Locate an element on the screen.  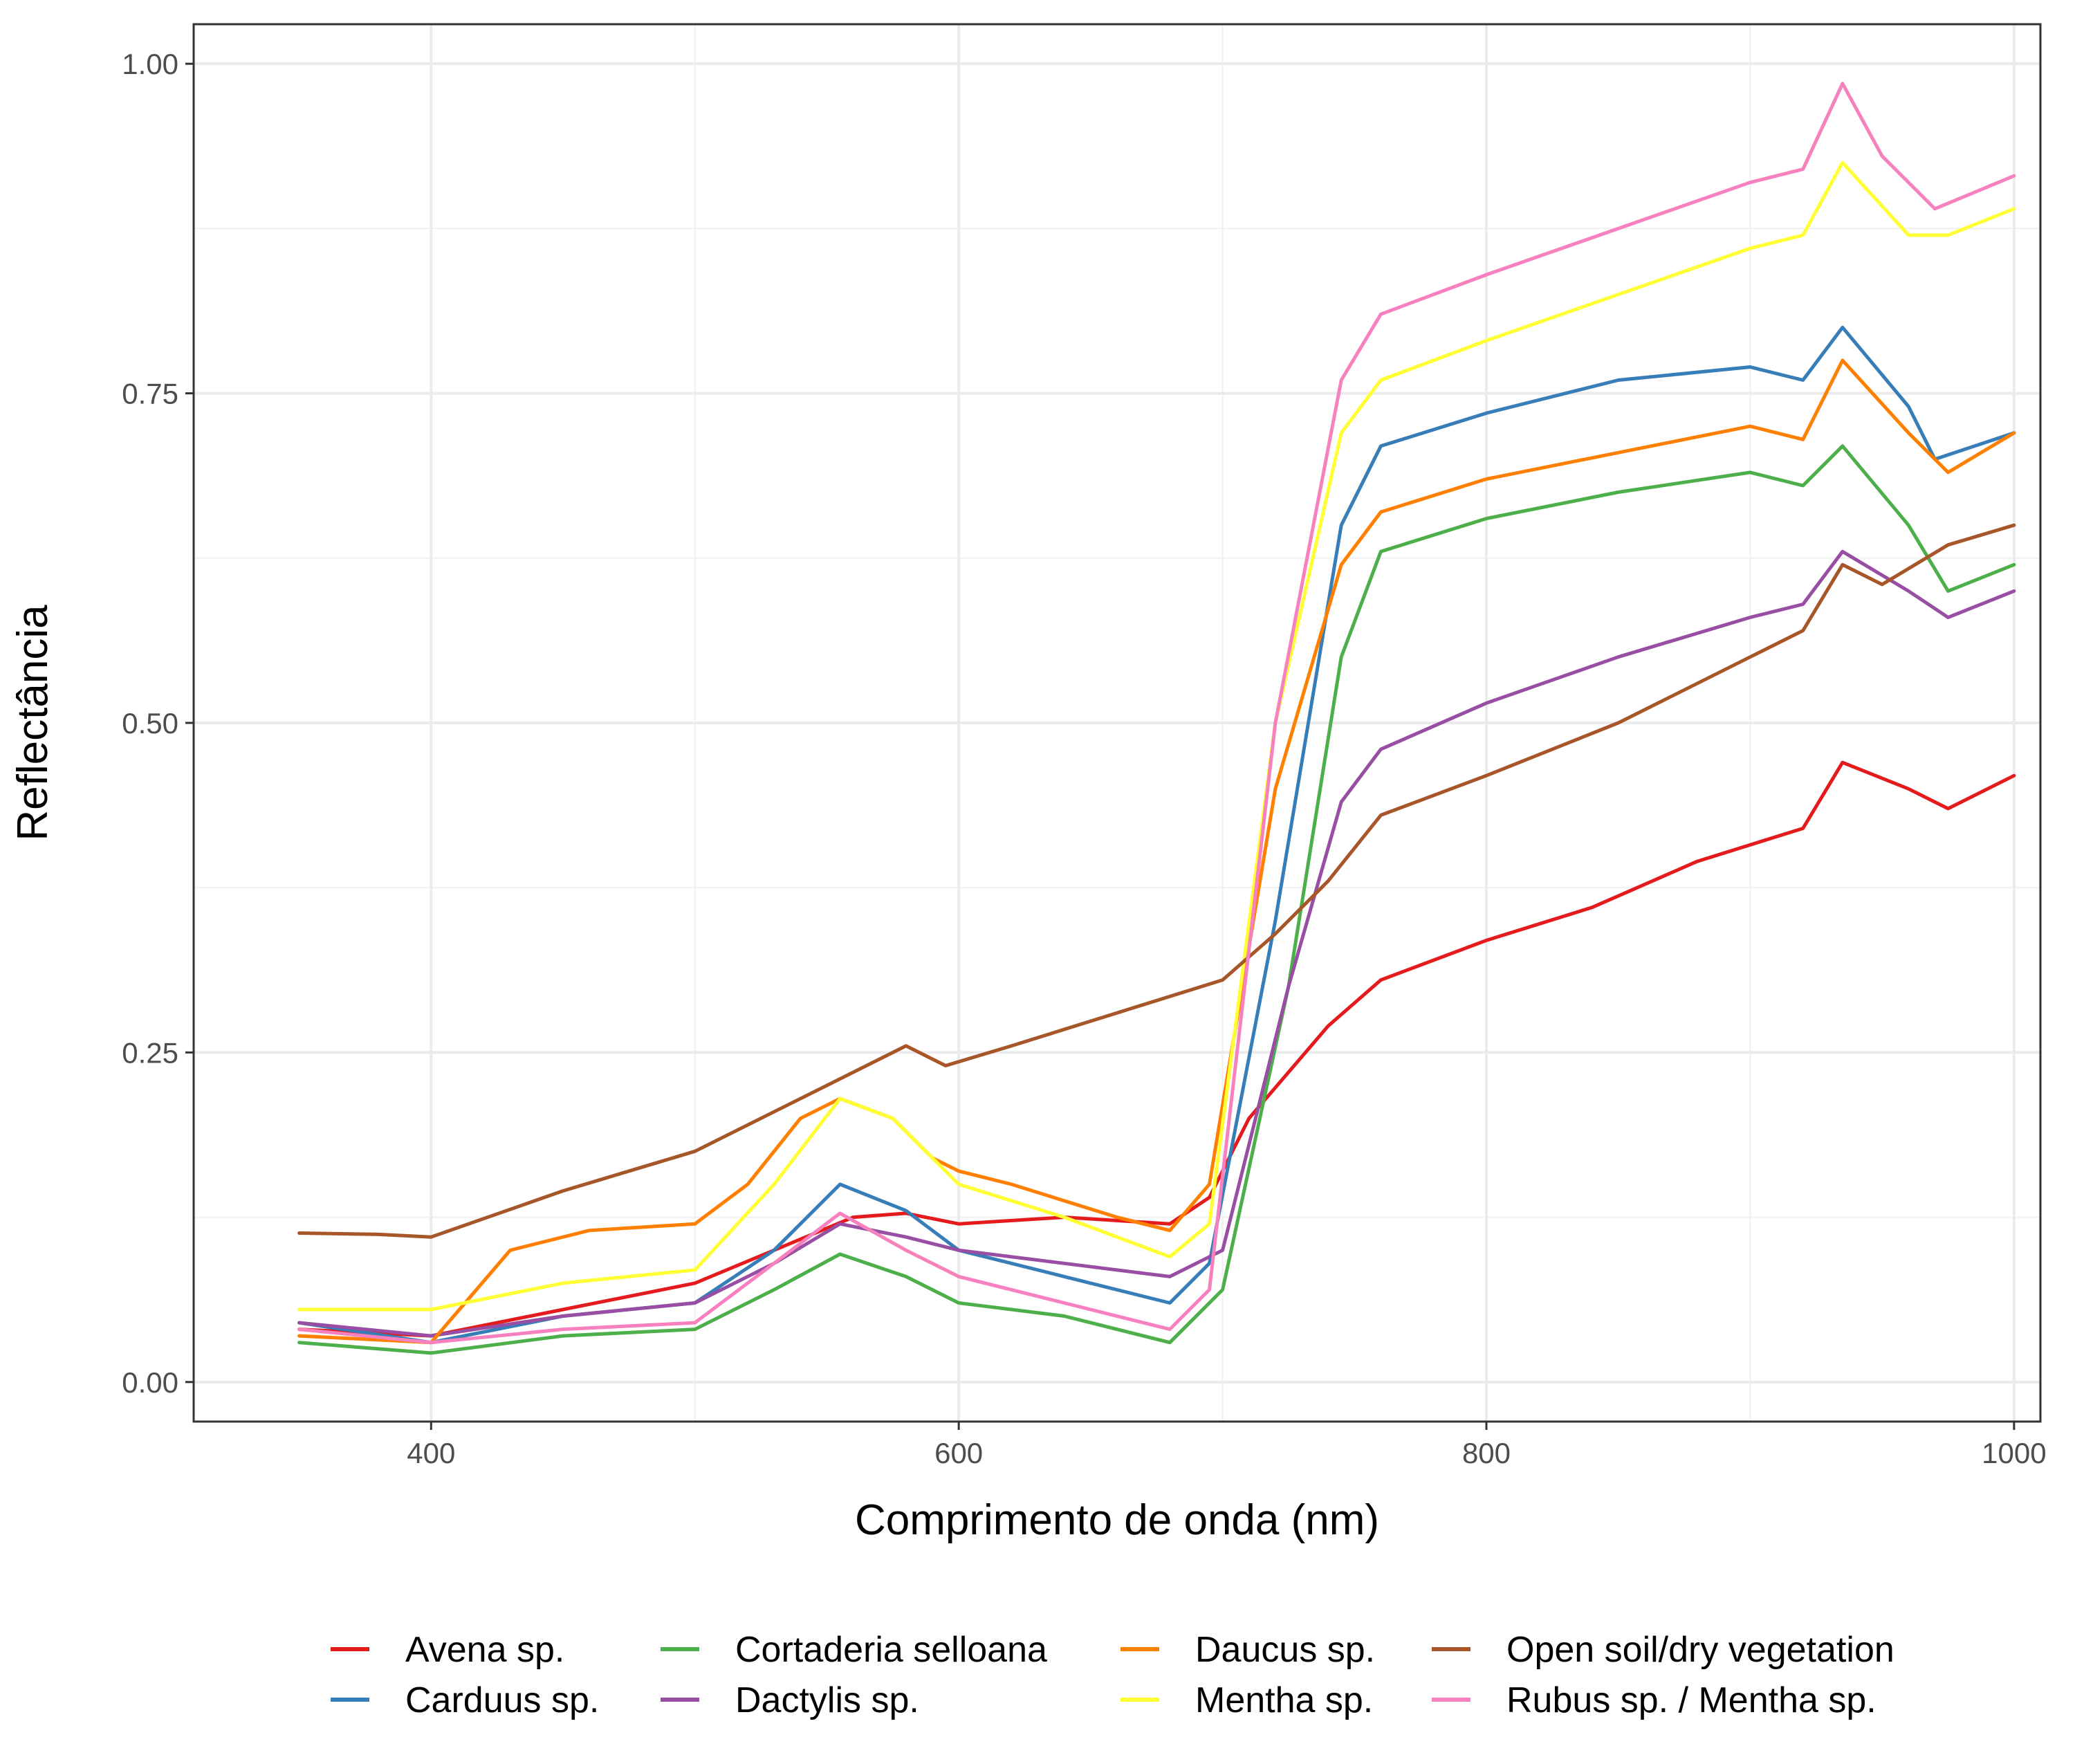
x-axis-title: Comprimento de onda (nm) is located at coordinates (1117, 1520).